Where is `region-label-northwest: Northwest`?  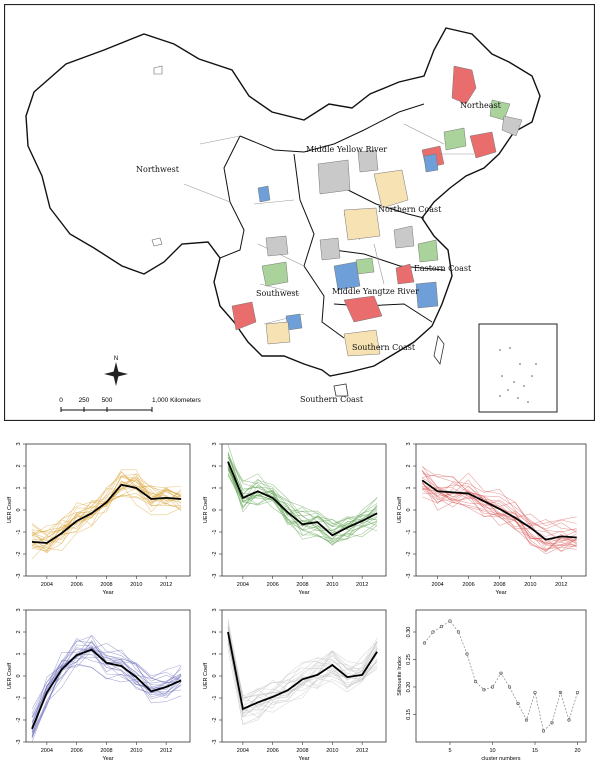 region-label-northwest: Northwest is located at coordinates (158, 169).